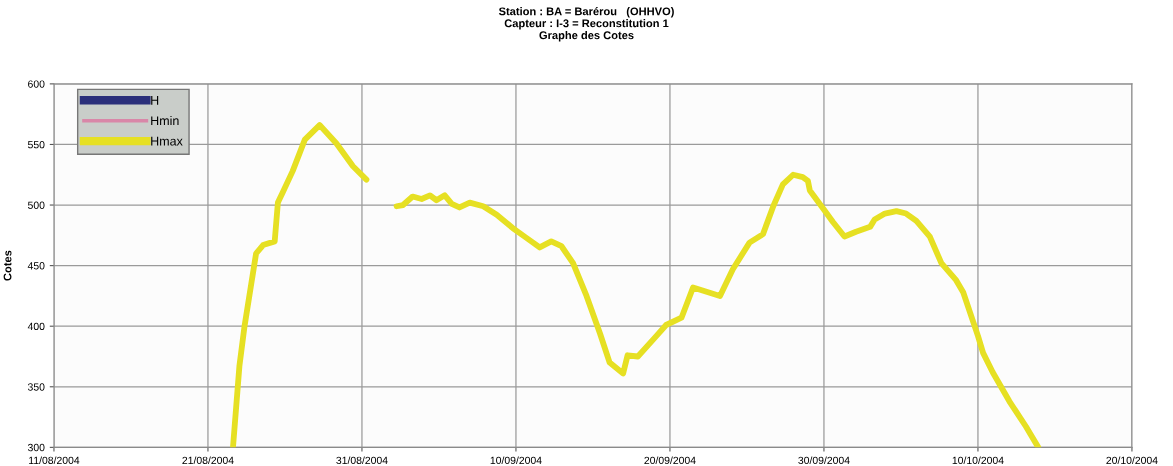 The height and width of the screenshot is (466, 1173). What do you see at coordinates (36, 387) in the screenshot?
I see `y-tick-label: 350` at bounding box center [36, 387].